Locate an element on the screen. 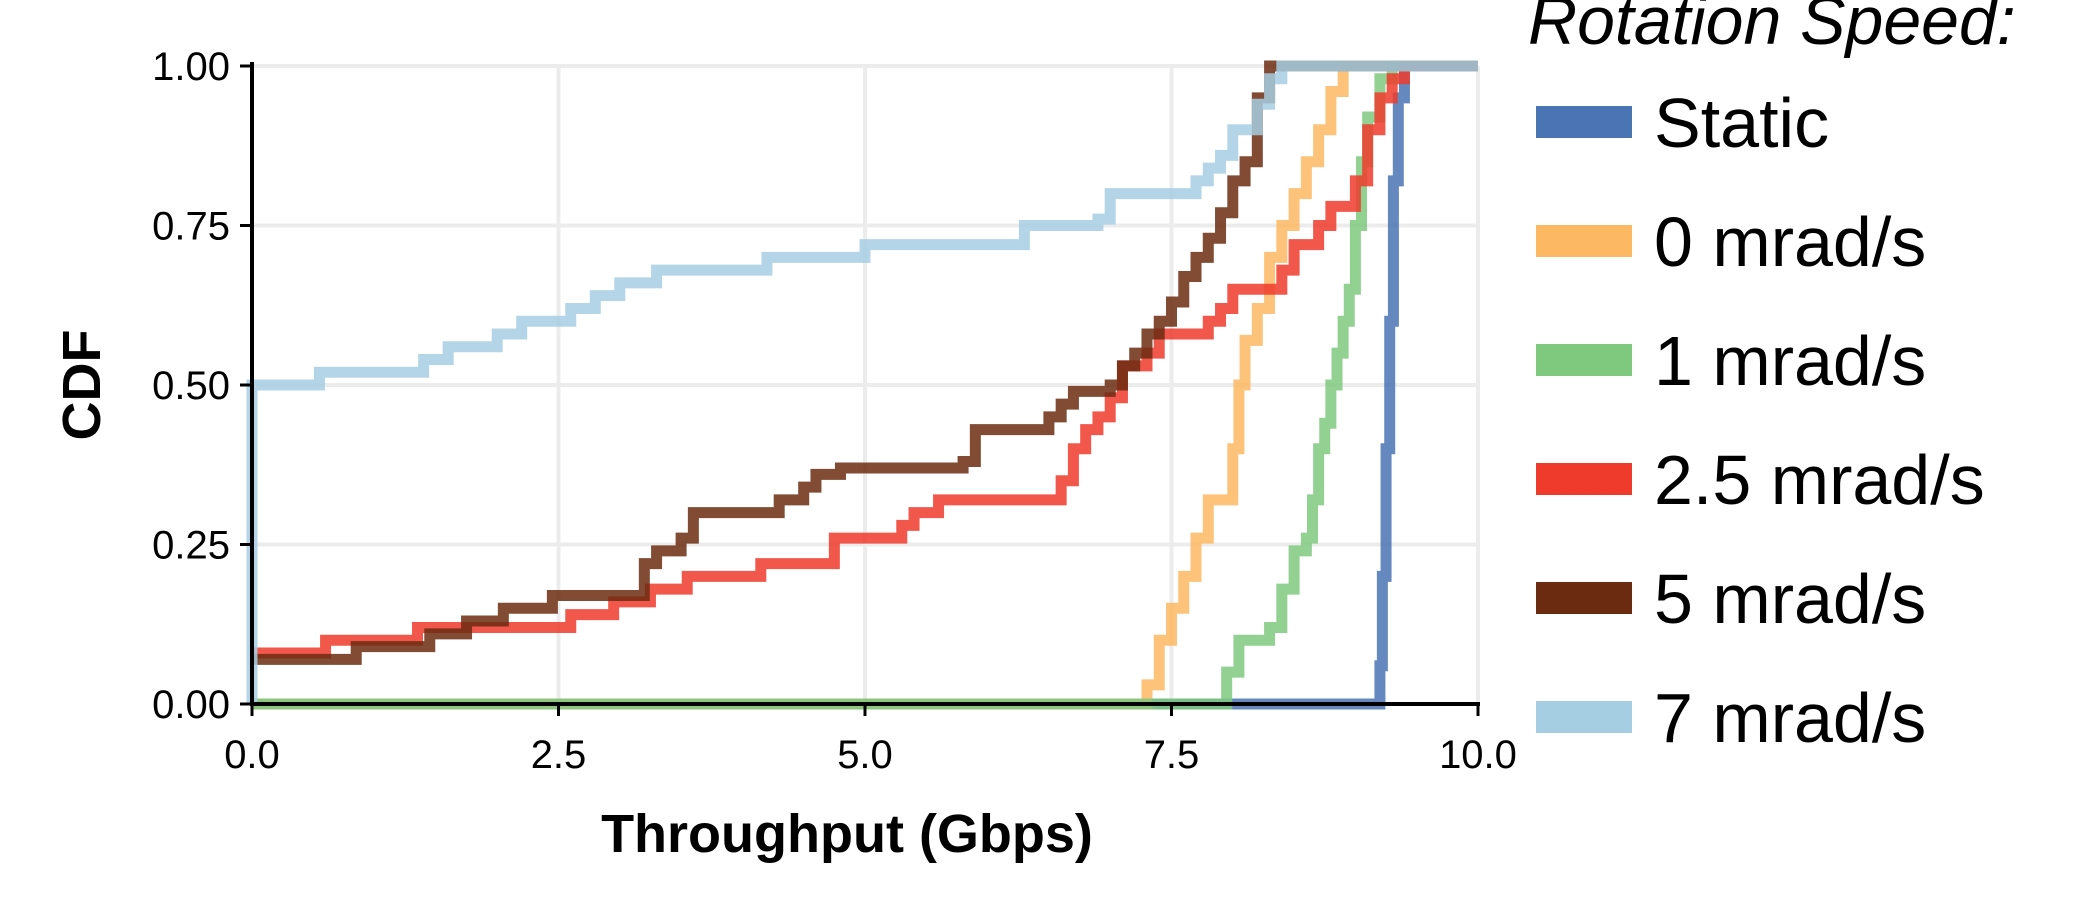 This screenshot has width=2100, height=900. x-axis-title: Throughput (Gbps) is located at coordinates (847, 834).